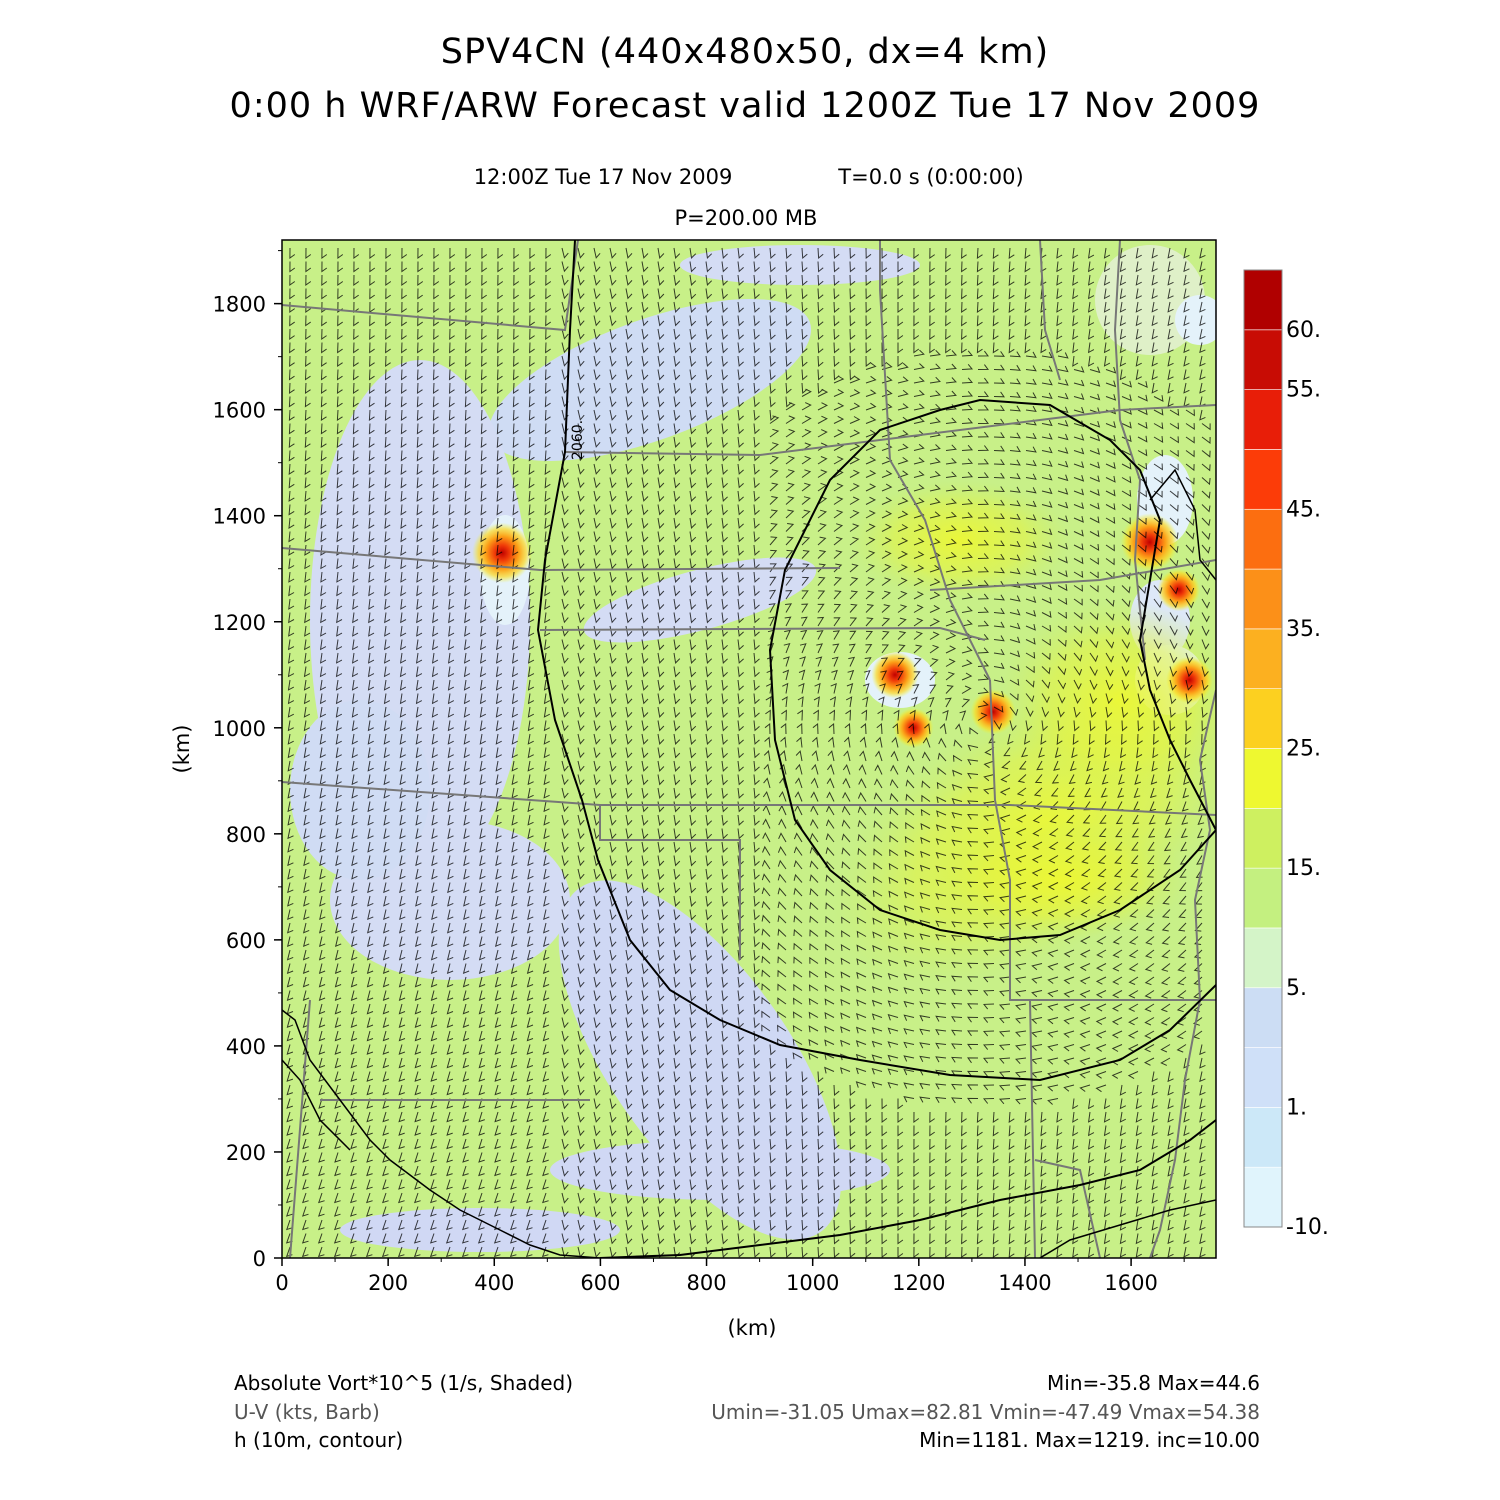  What do you see at coordinates (182, 748) in the screenshot?
I see `y-axis-label: (km)` at bounding box center [182, 748].